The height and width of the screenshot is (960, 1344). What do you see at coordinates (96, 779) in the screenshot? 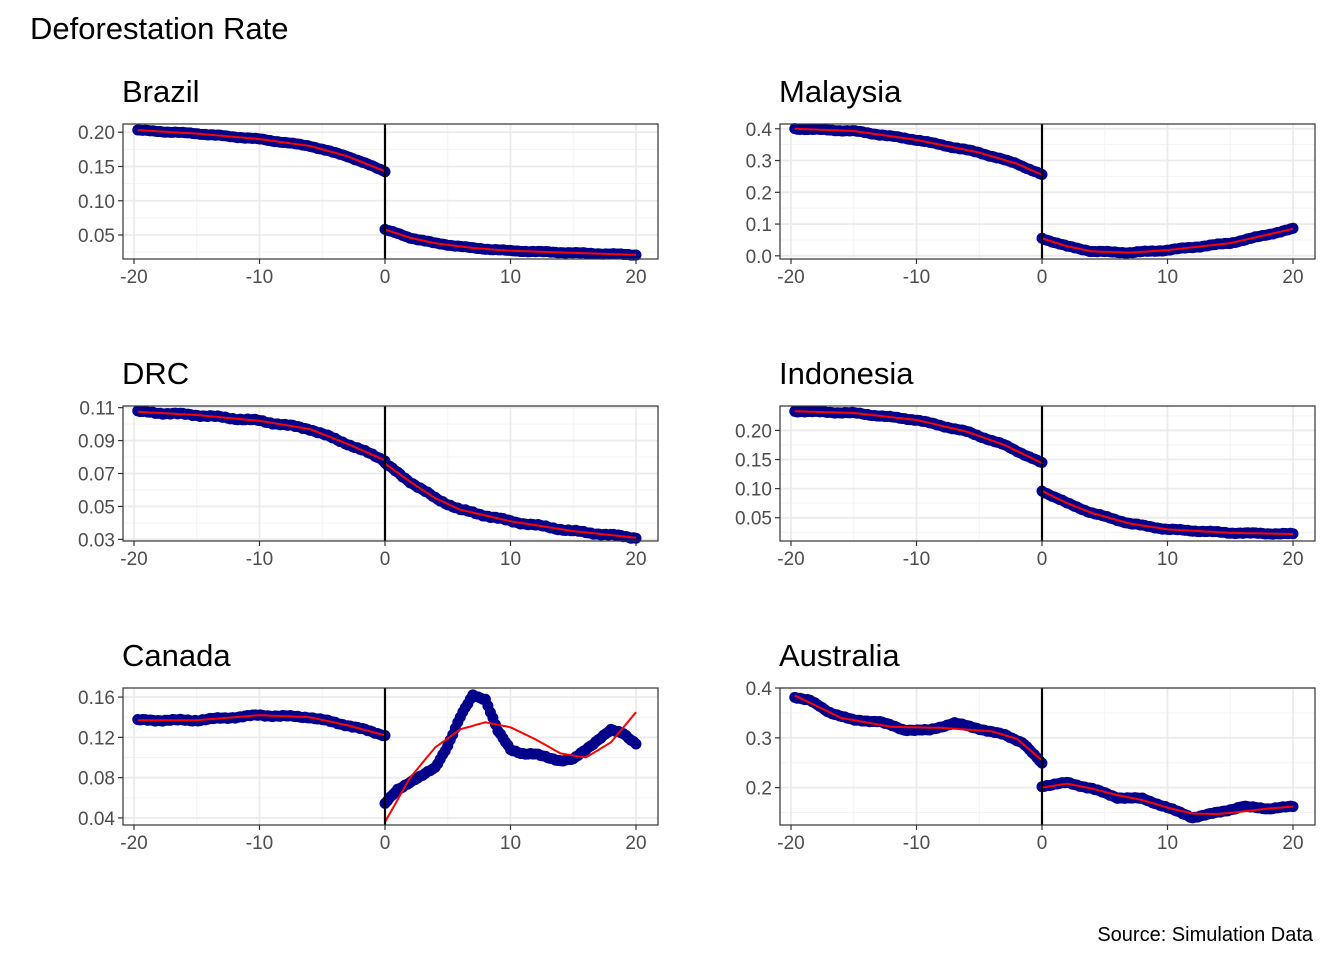
I see `y-tick-label: 0.08` at bounding box center [96, 779].